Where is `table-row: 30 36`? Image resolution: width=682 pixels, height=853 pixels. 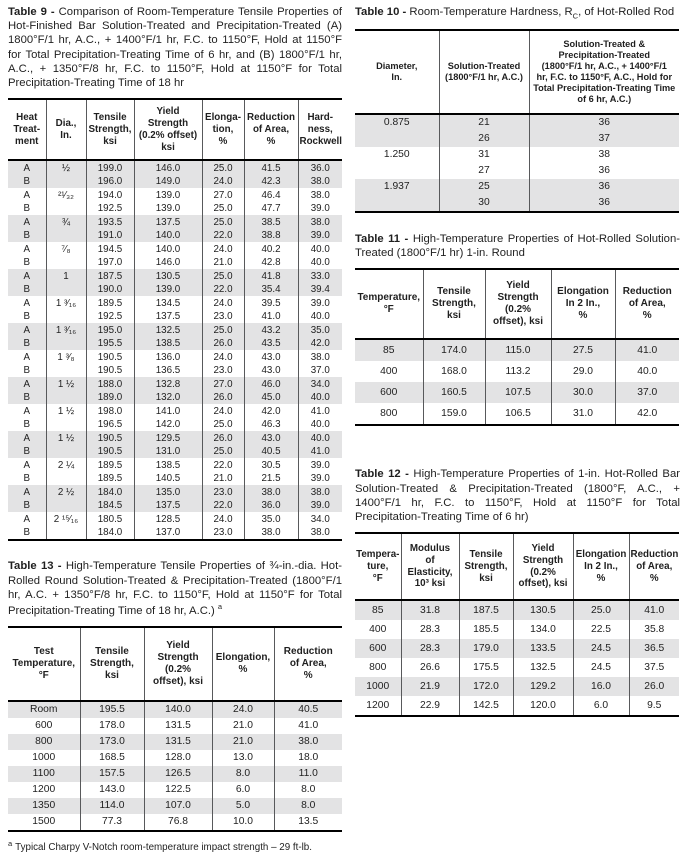 table-row: 30 36 is located at coordinates (517, 203).